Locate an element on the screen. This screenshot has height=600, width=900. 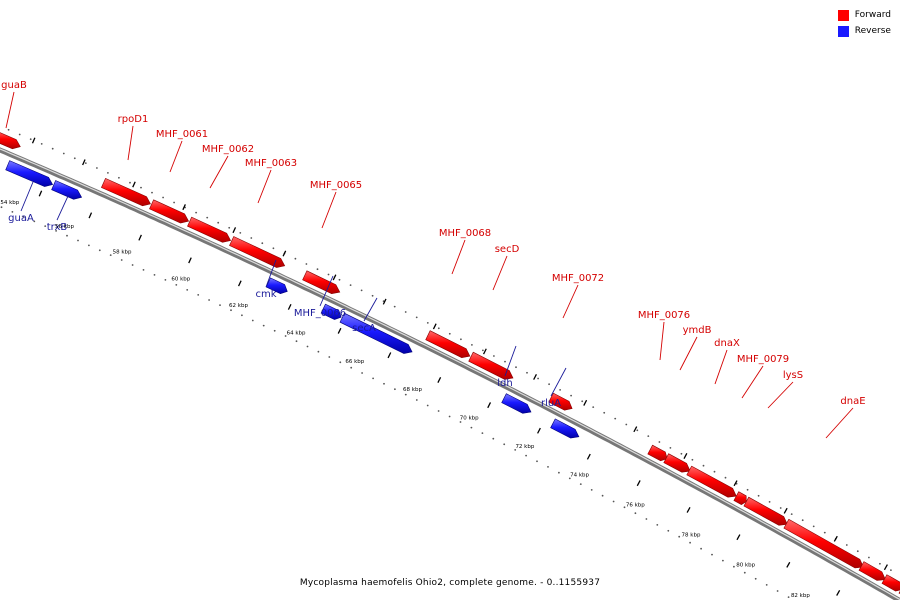
gene-label-mhf-0066: MHF_0066 is located at coordinates (320, 313).